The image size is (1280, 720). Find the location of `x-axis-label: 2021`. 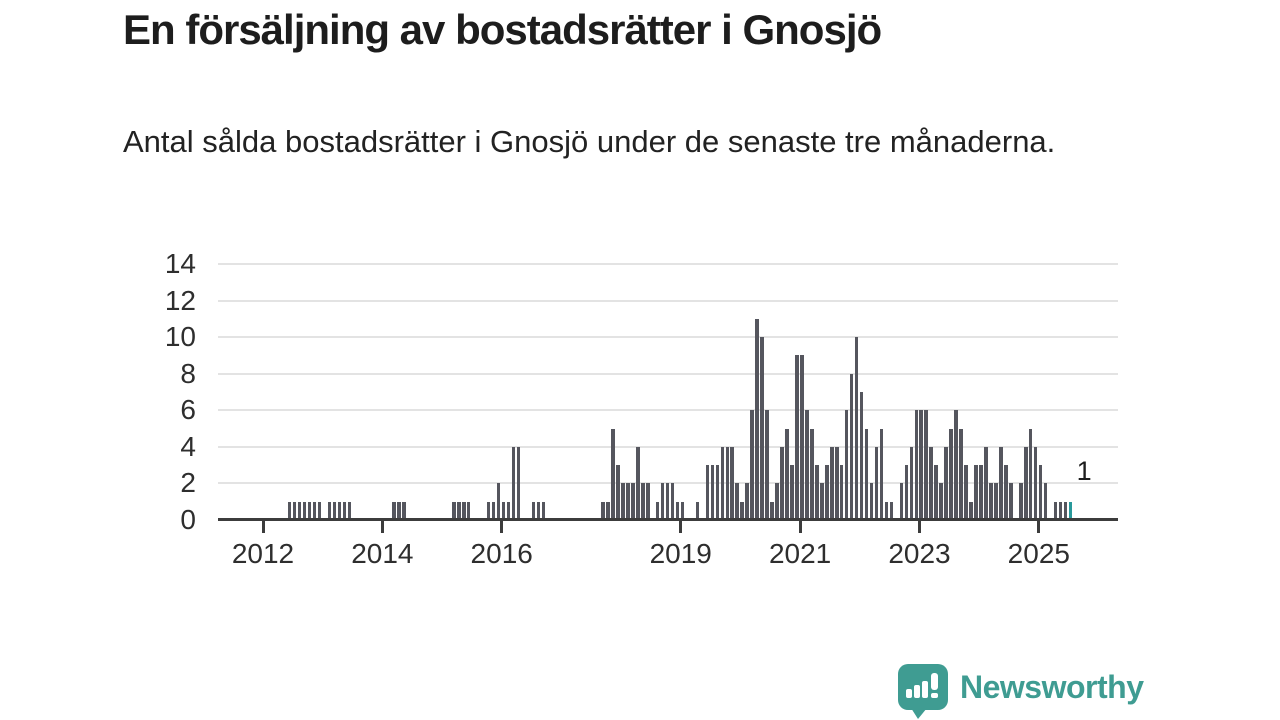

x-axis-label: 2021 is located at coordinates (800, 553).